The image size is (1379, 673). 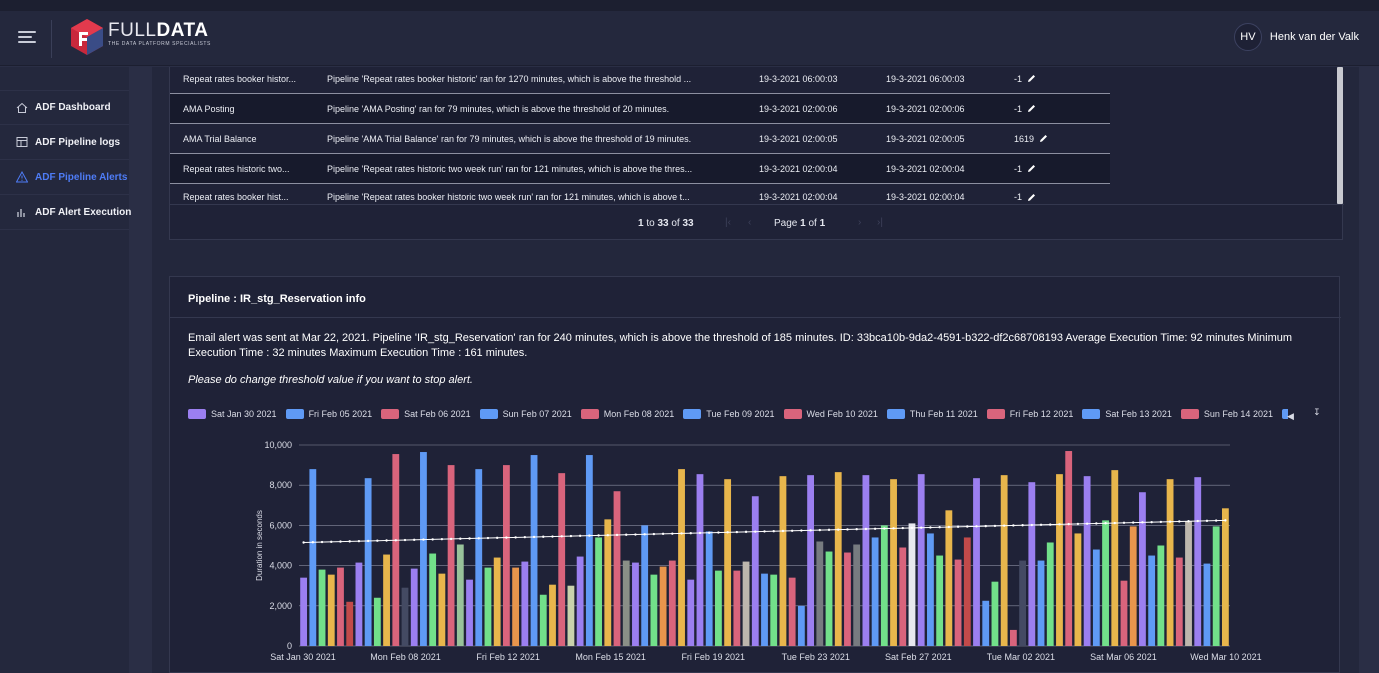 What do you see at coordinates (64, 142) in the screenshot?
I see `sidebar-item-adf-pipeline-logs: ADF Pipeline logs` at bounding box center [64, 142].